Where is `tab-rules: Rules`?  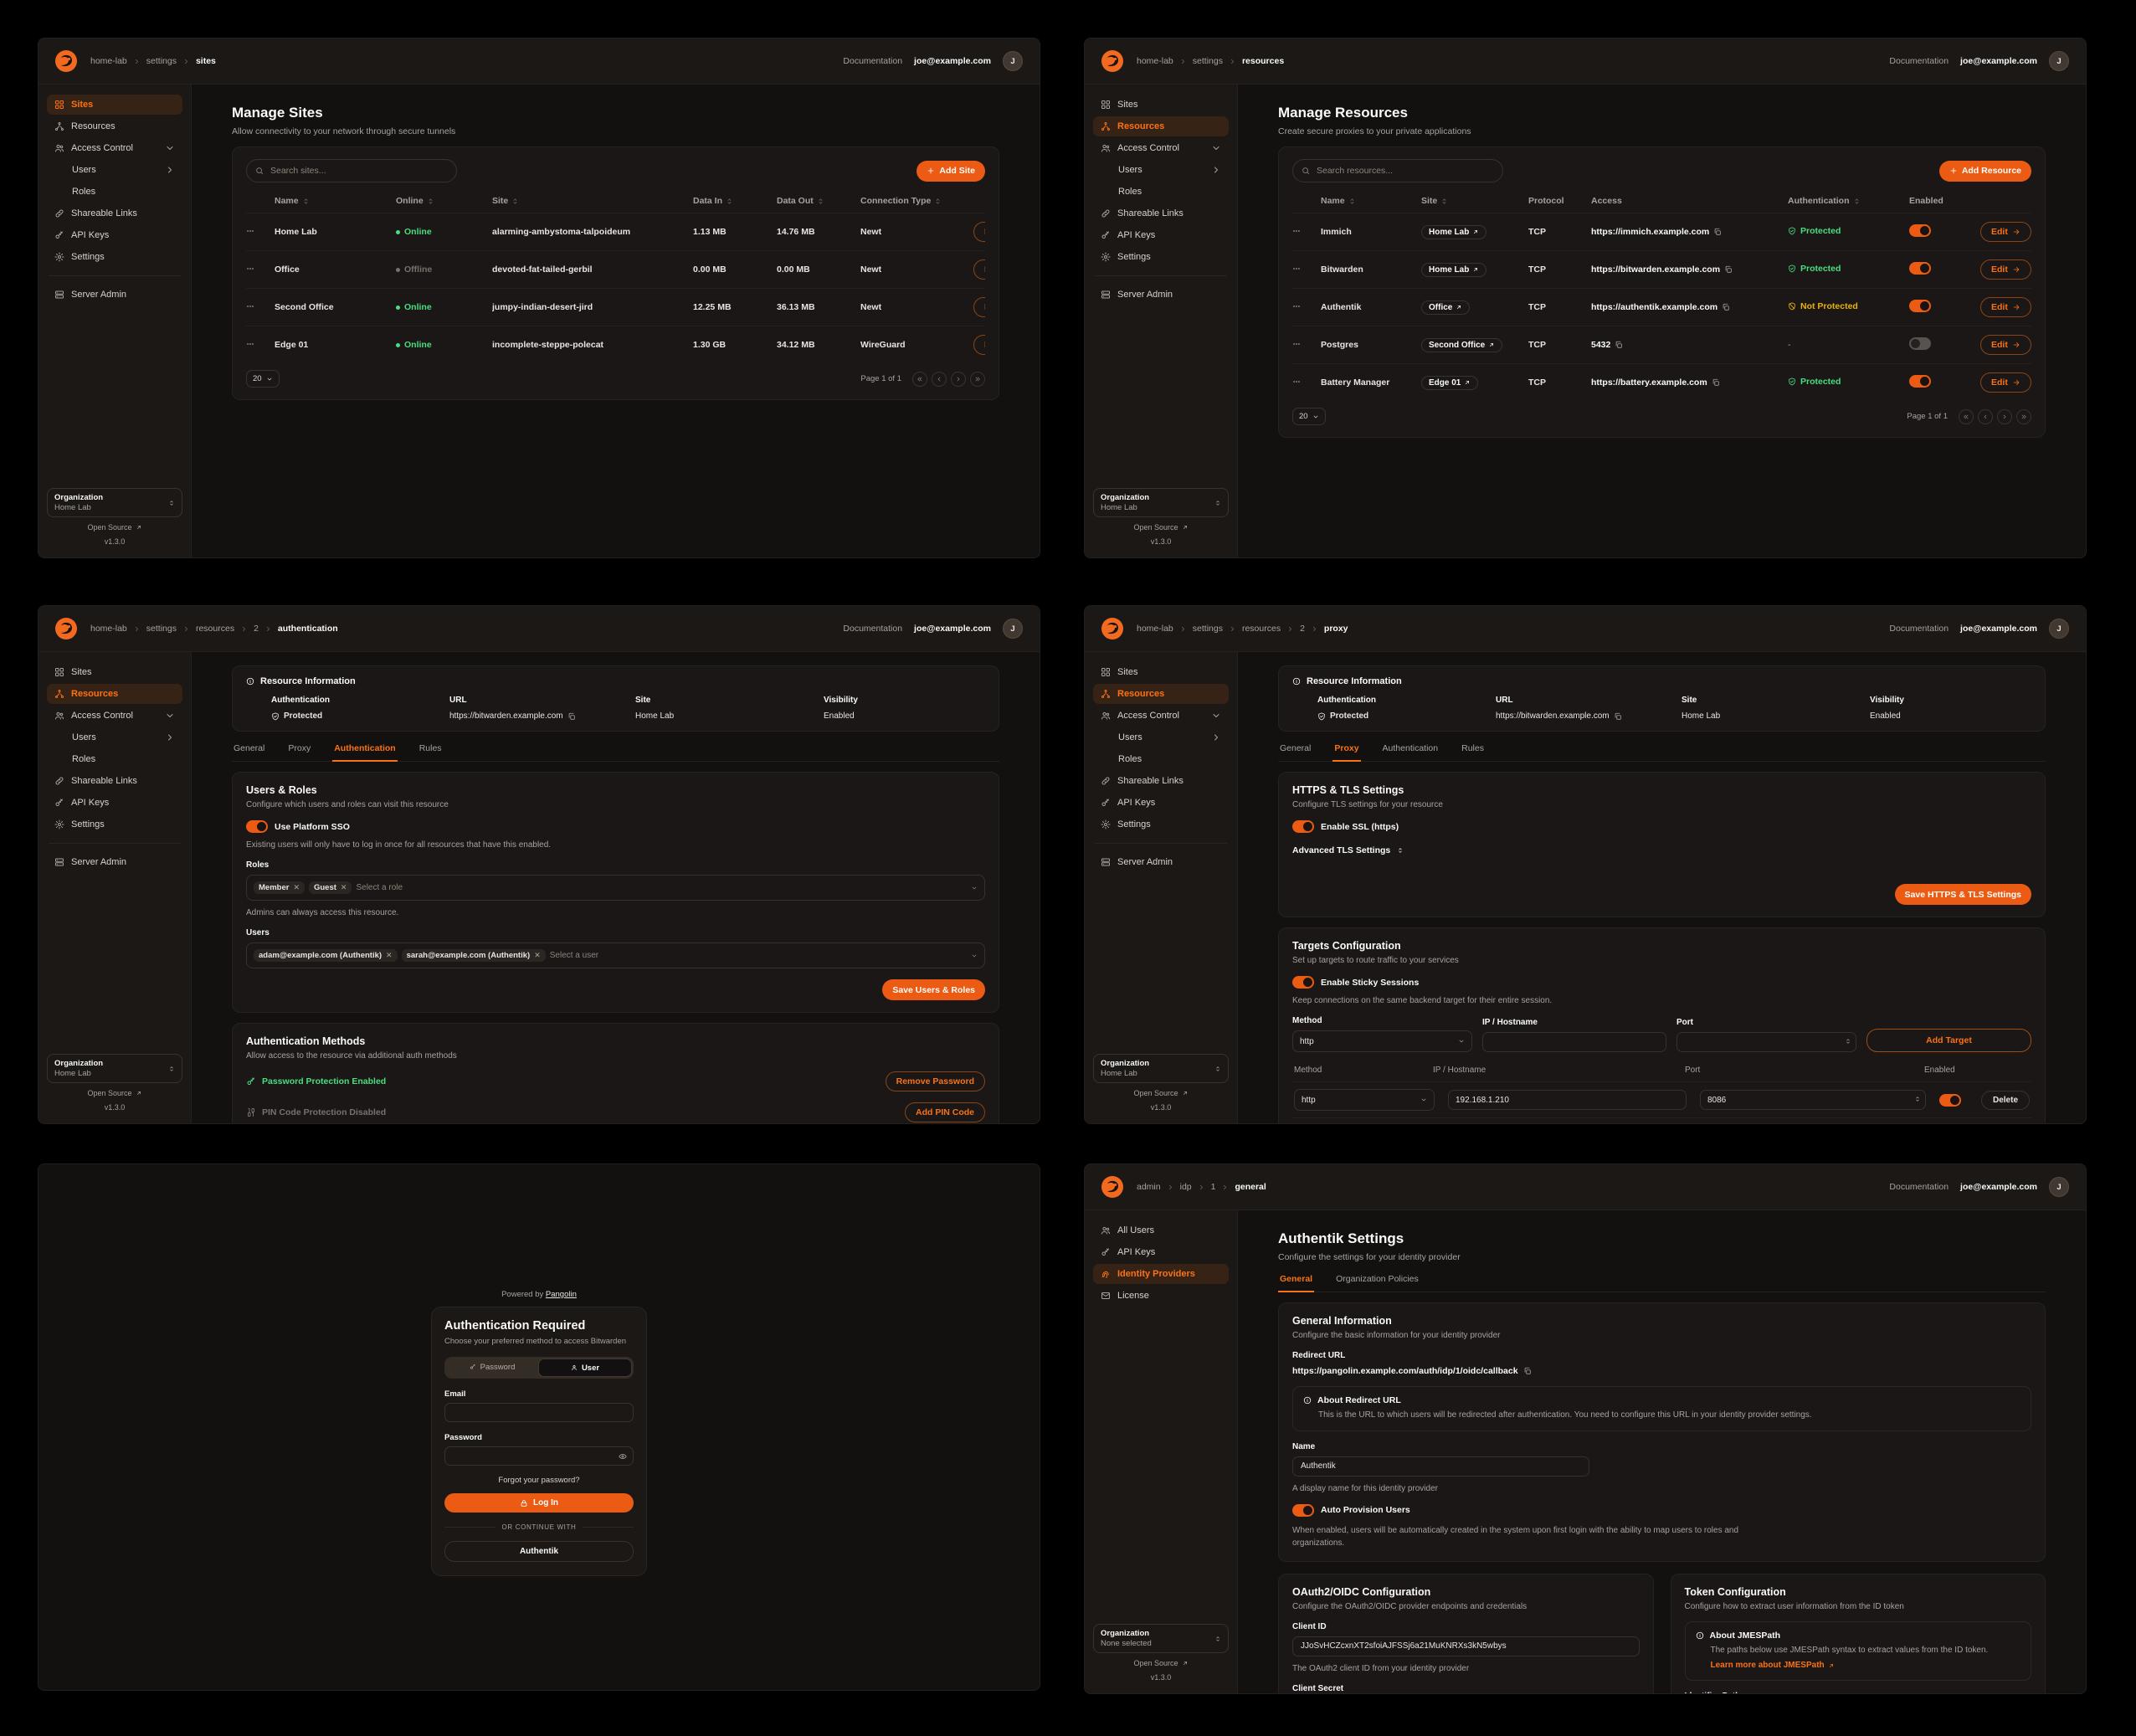
tab-rules: Rules is located at coordinates (430, 748).